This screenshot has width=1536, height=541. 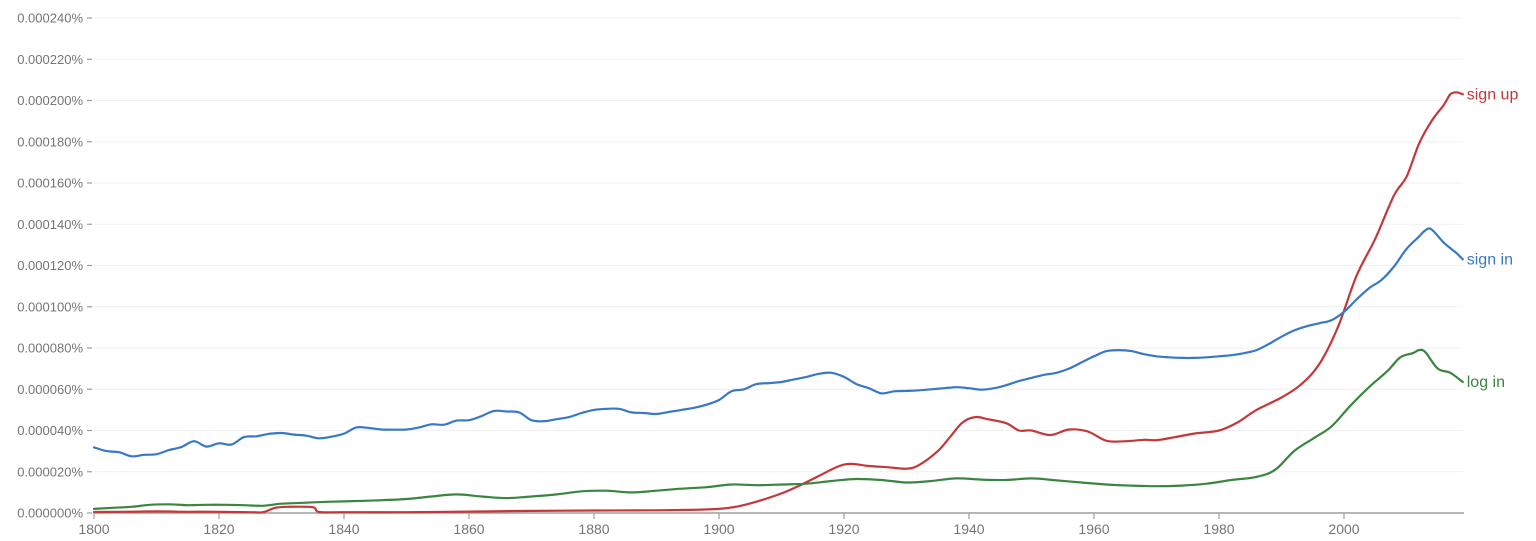 I want to click on x-tick-label: 1900, so click(x=718, y=529).